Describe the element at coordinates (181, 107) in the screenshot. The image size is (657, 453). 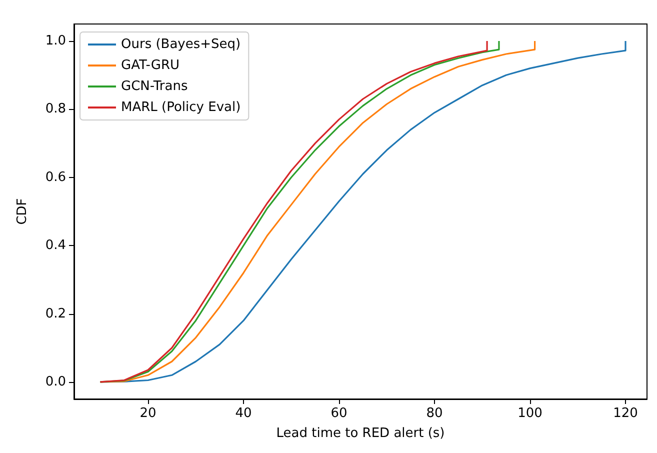
I see `legend-label: MARL (Policy Eval)` at that location.